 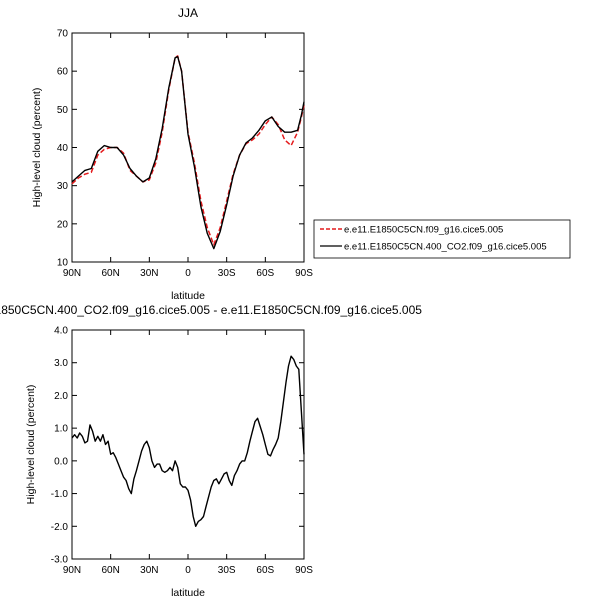 I want to click on top-y-axis-title: High-level cloud (percent), so click(x=37, y=148).